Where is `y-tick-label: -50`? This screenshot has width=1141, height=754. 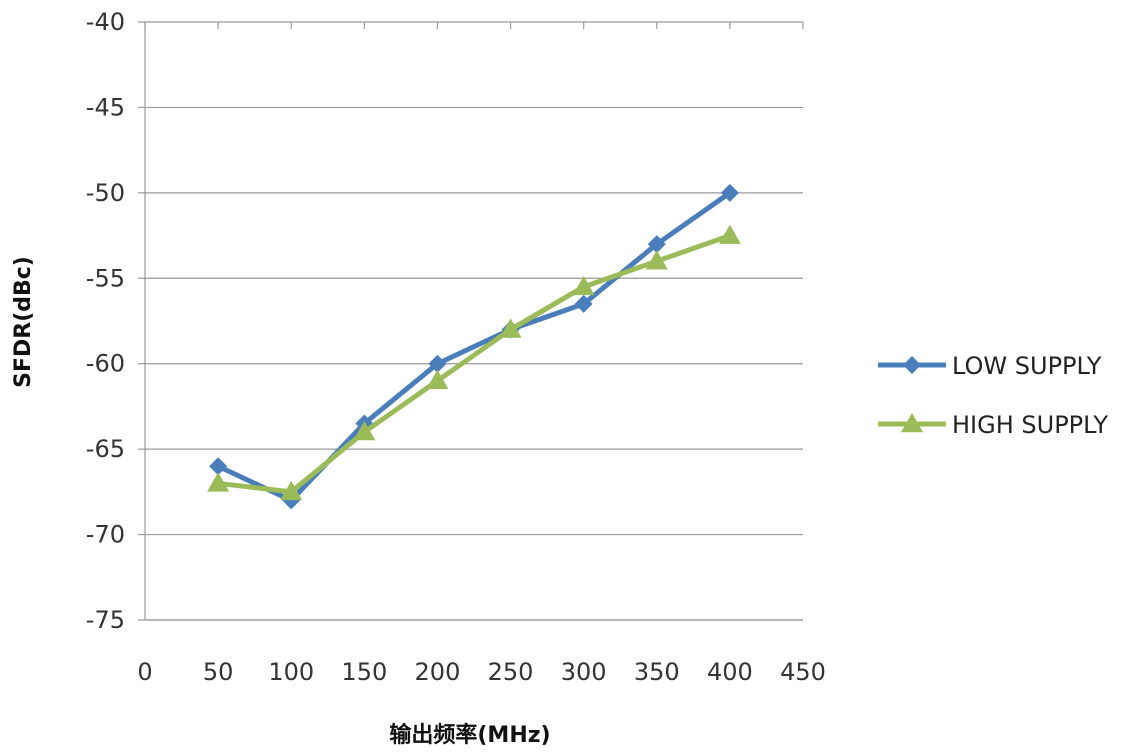
y-tick-label: -50 is located at coordinates (105, 193).